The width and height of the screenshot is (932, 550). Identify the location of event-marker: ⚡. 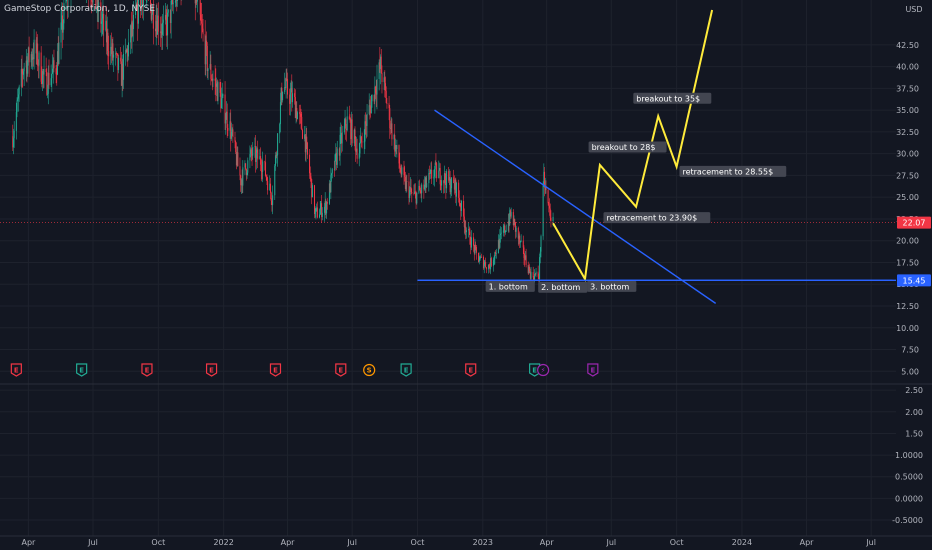
(543, 370).